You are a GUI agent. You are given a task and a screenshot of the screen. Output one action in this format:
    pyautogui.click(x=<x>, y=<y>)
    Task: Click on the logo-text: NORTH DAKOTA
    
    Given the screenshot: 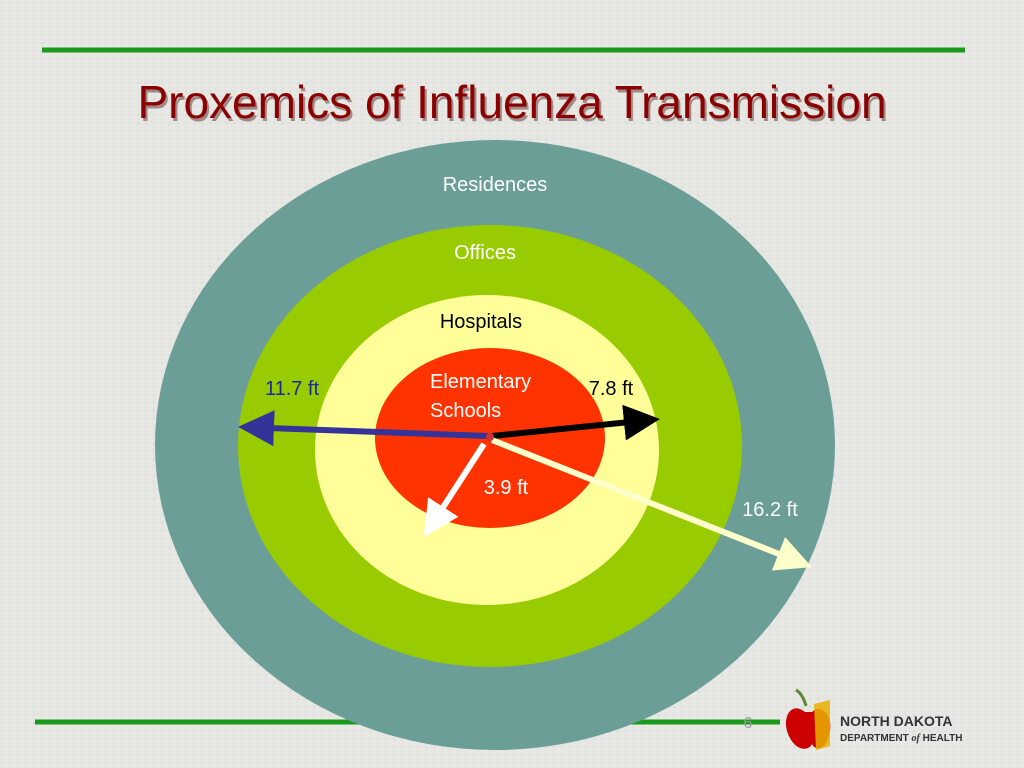 What is the action you would take?
    pyautogui.click(x=896, y=721)
    